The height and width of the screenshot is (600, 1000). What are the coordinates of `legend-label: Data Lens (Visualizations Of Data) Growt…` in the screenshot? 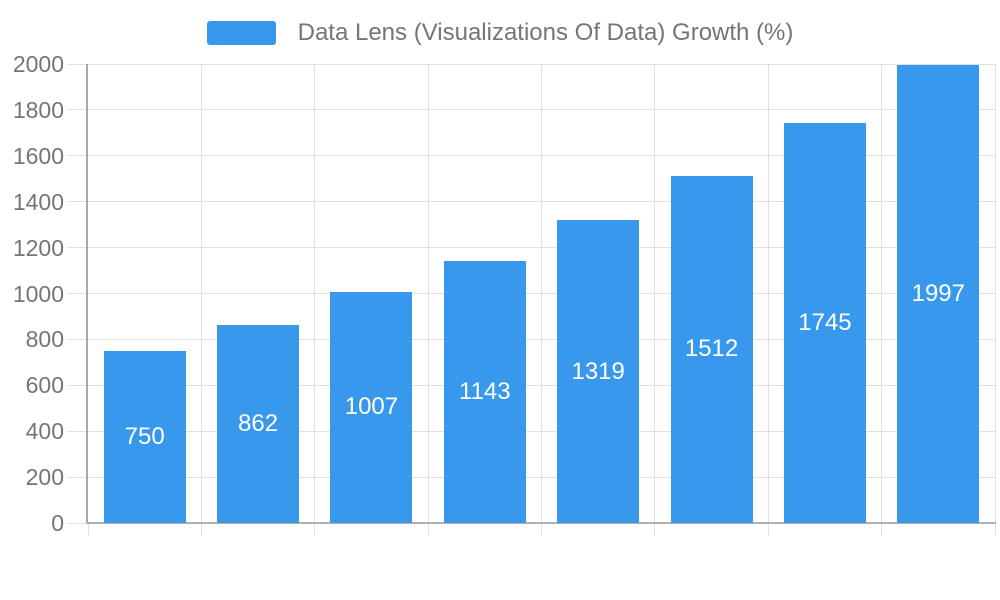 It's located at (545, 32).